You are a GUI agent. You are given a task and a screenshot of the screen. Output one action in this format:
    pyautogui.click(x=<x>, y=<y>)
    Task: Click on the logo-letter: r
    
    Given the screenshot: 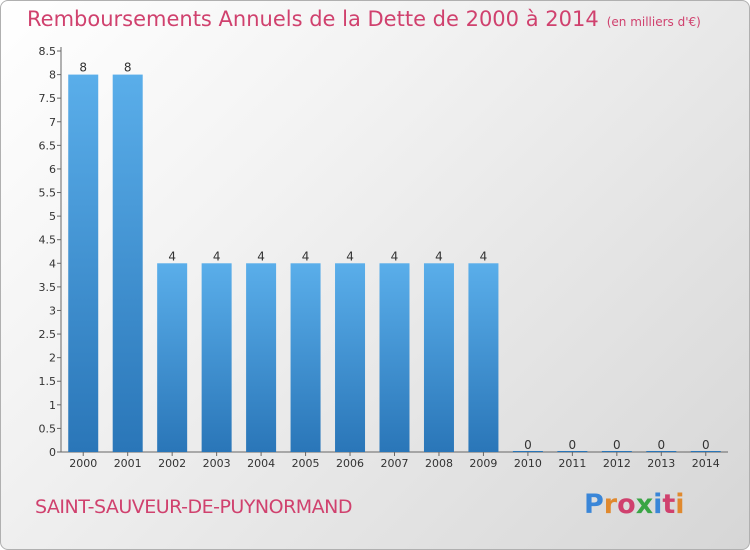 What is the action you would take?
    pyautogui.click(x=610, y=504)
    